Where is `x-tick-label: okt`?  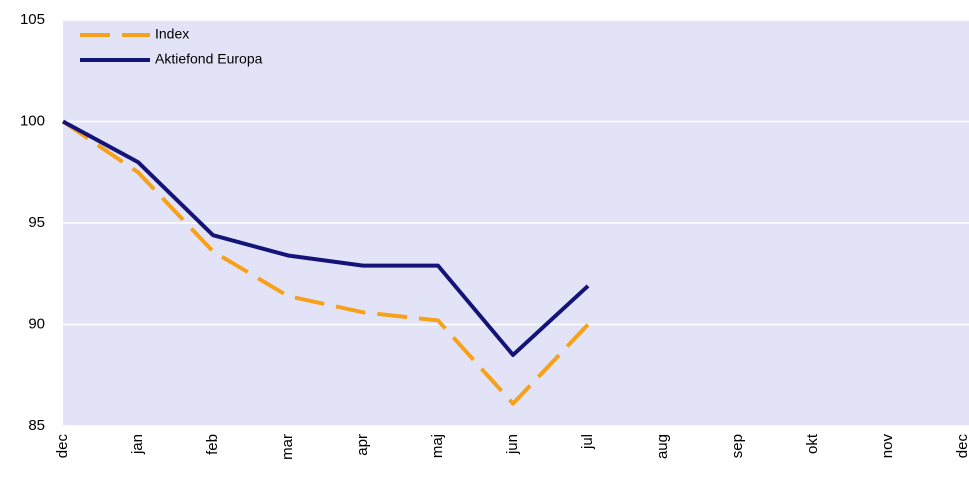
x-tick-label: okt is located at coordinates (812, 443).